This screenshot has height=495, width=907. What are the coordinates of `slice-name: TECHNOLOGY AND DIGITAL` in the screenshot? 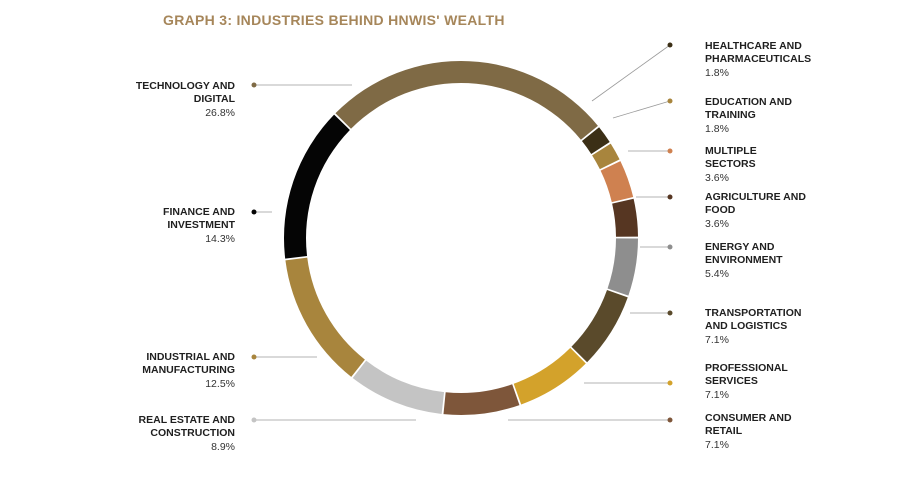 It's located at (185, 92).